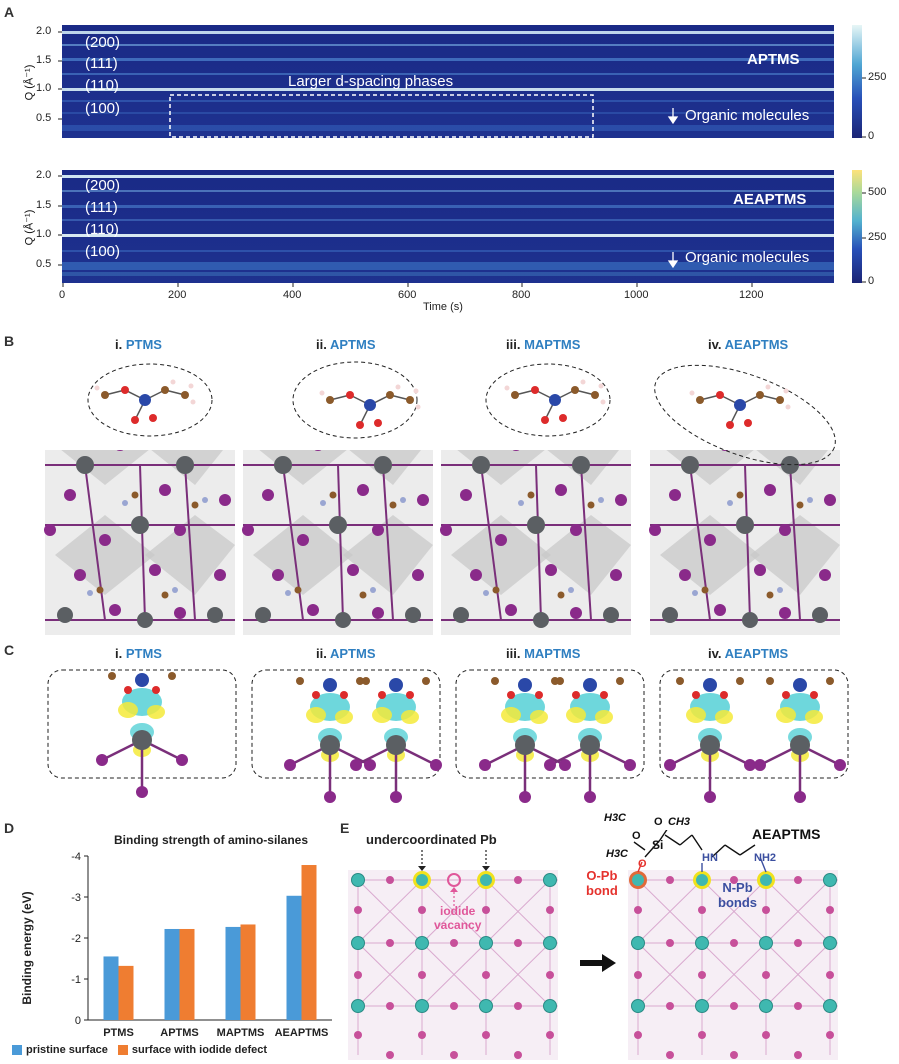  Describe the element at coordinates (737, 895) in the screenshot. I see `label-npb-bonds: N-Pb bonds` at that location.